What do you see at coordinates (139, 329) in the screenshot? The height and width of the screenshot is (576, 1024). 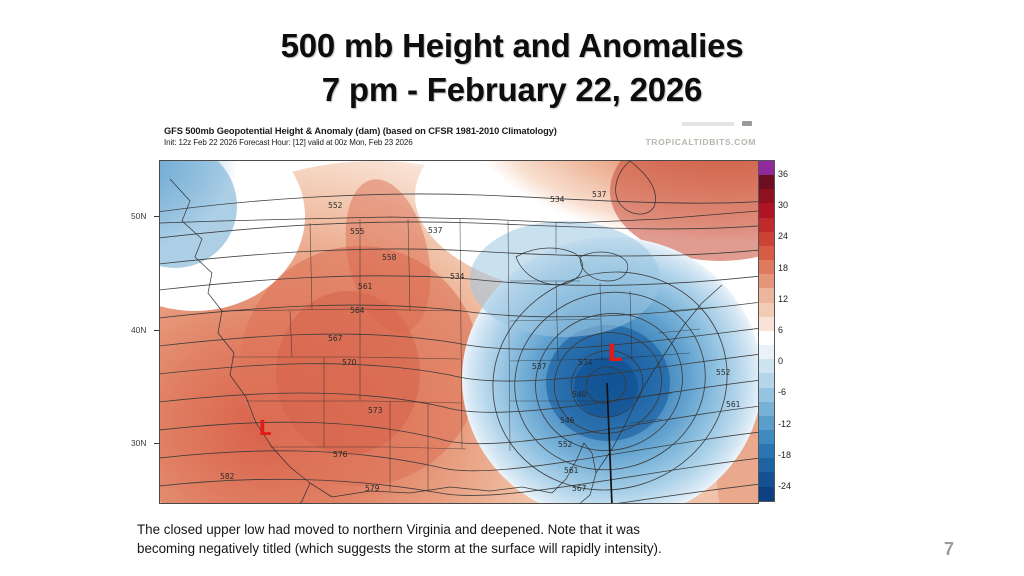 I see `latitude-label: 40N` at bounding box center [139, 329].